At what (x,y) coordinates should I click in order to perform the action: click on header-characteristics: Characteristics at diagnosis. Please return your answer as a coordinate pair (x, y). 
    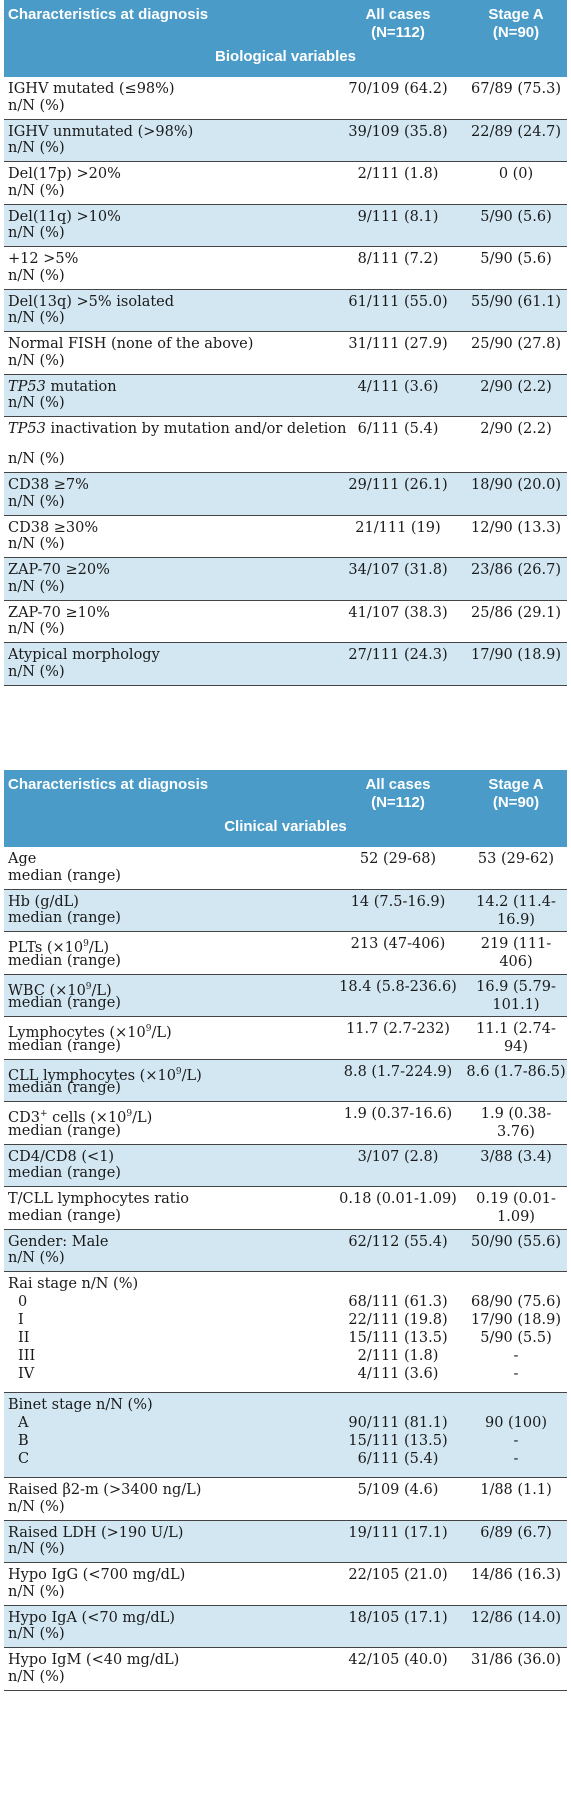
    Looking at the image, I should click on (108, 784).